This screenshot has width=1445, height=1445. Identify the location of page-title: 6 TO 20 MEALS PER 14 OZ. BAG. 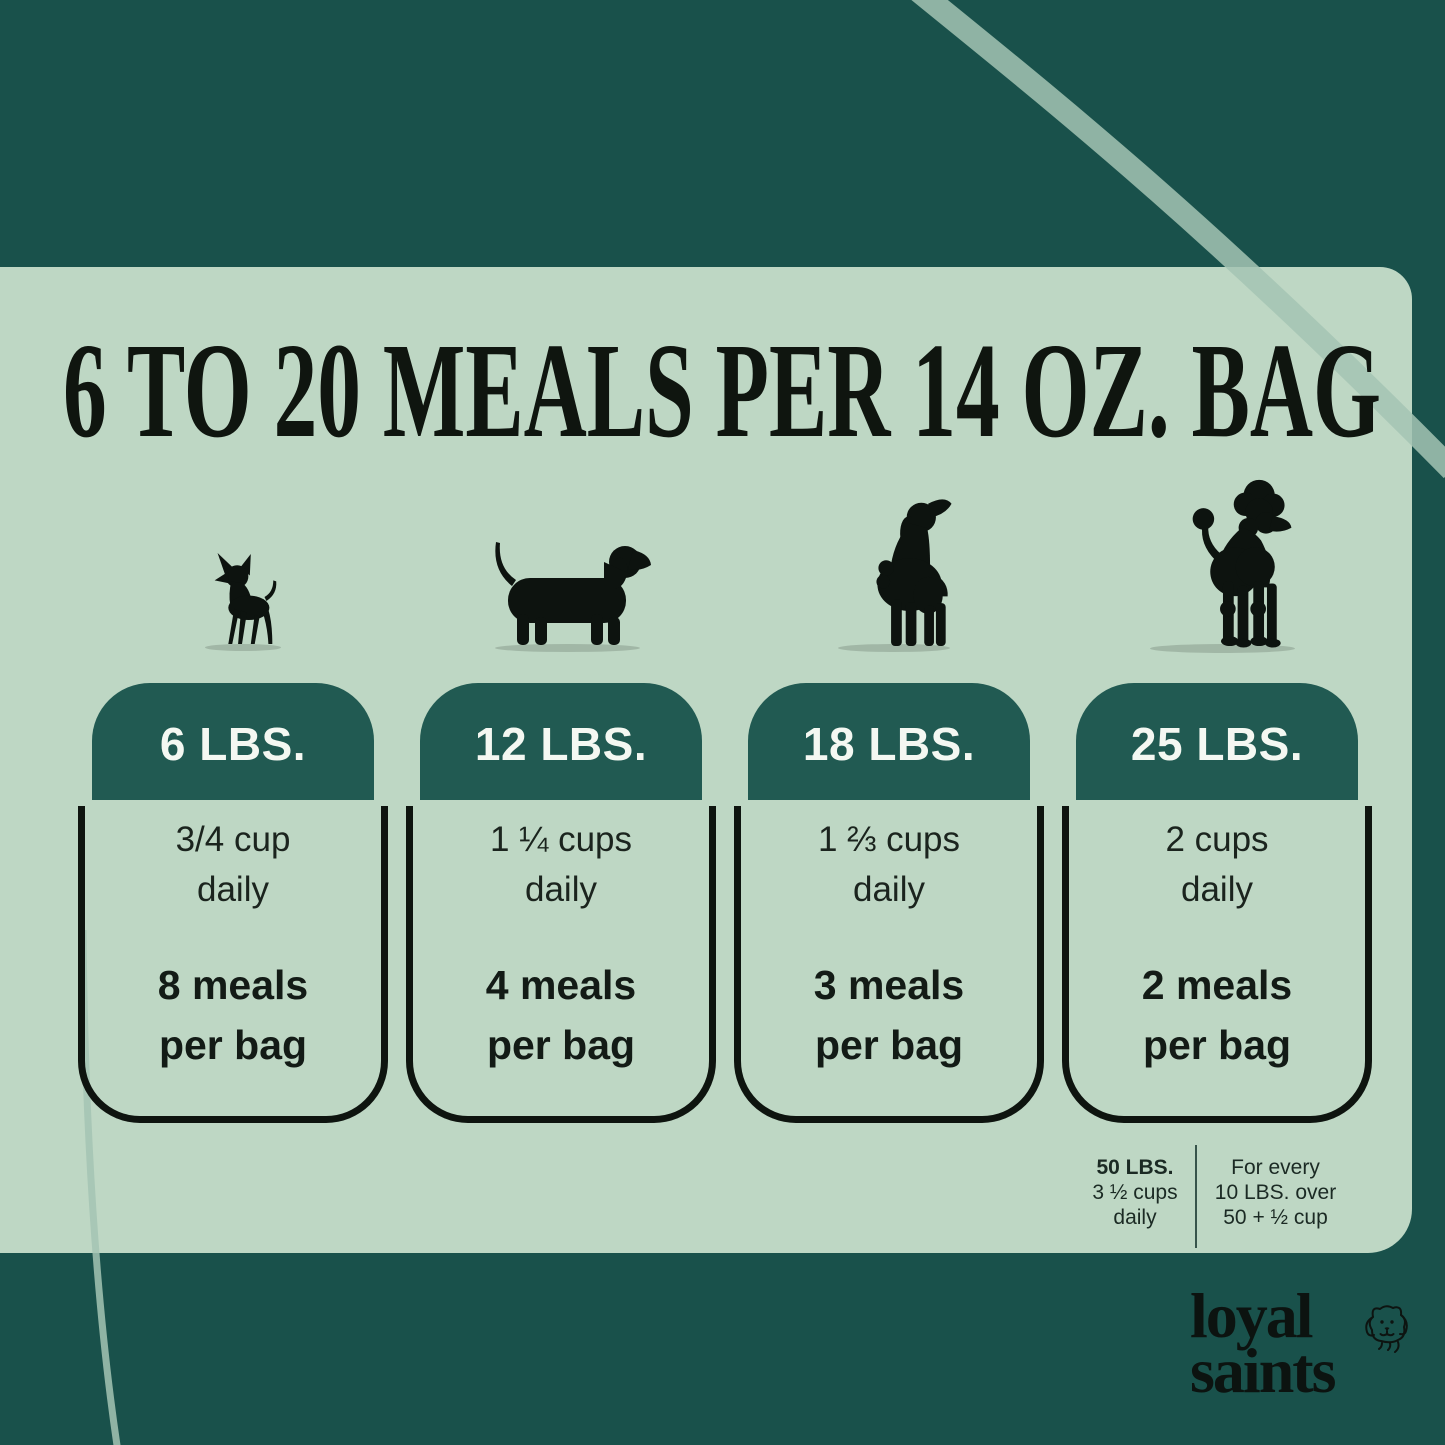
(722, 392).